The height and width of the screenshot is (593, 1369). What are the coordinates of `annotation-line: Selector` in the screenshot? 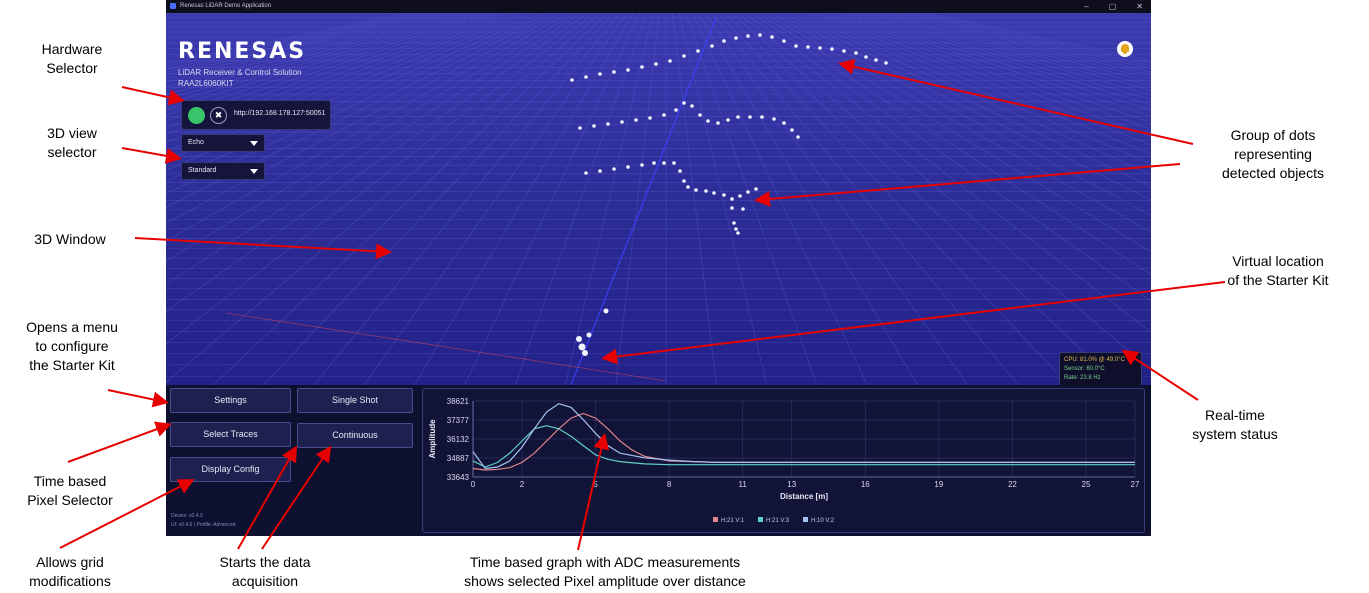 It's located at (72, 68).